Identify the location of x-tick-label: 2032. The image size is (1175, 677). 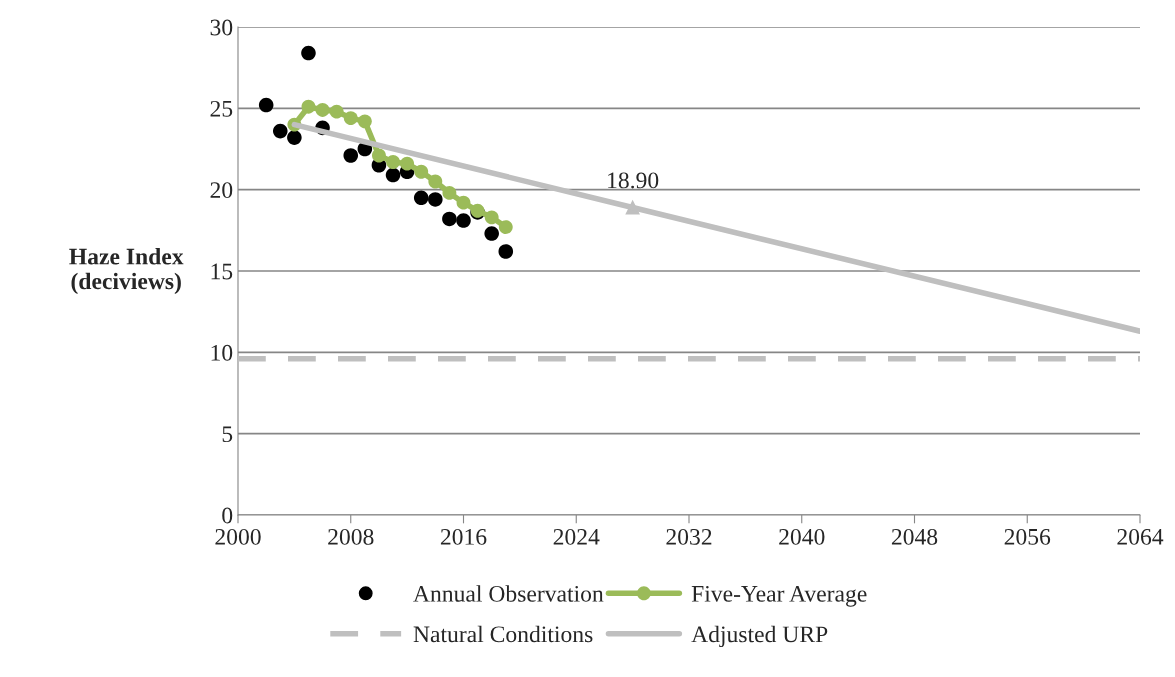
(689, 536).